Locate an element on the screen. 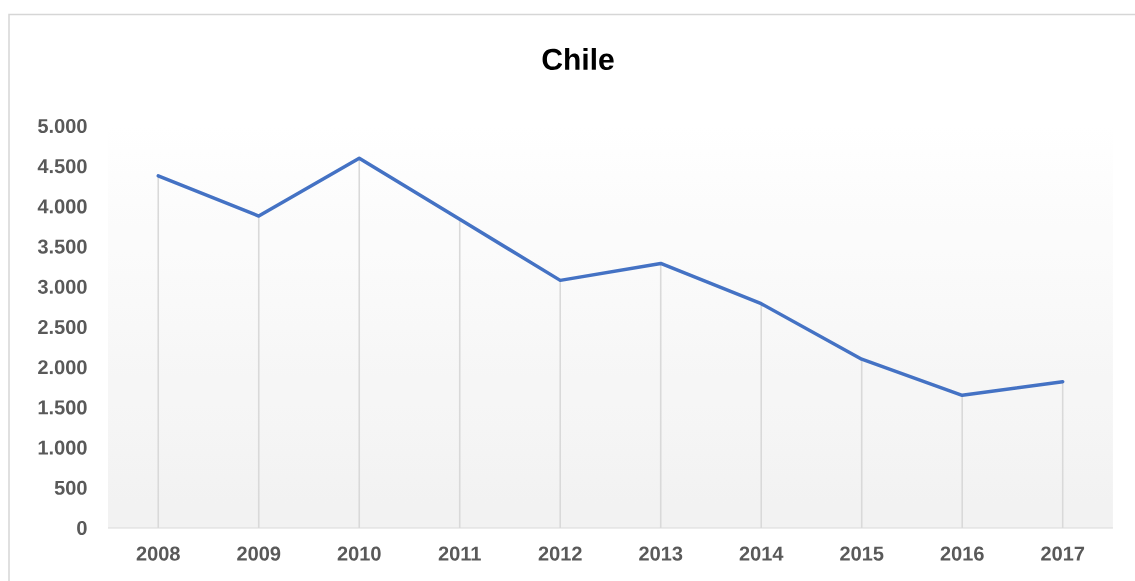 Image resolution: width=1135 pixels, height=581 pixels. y-tick-label: 1.000 is located at coordinates (62, 447).